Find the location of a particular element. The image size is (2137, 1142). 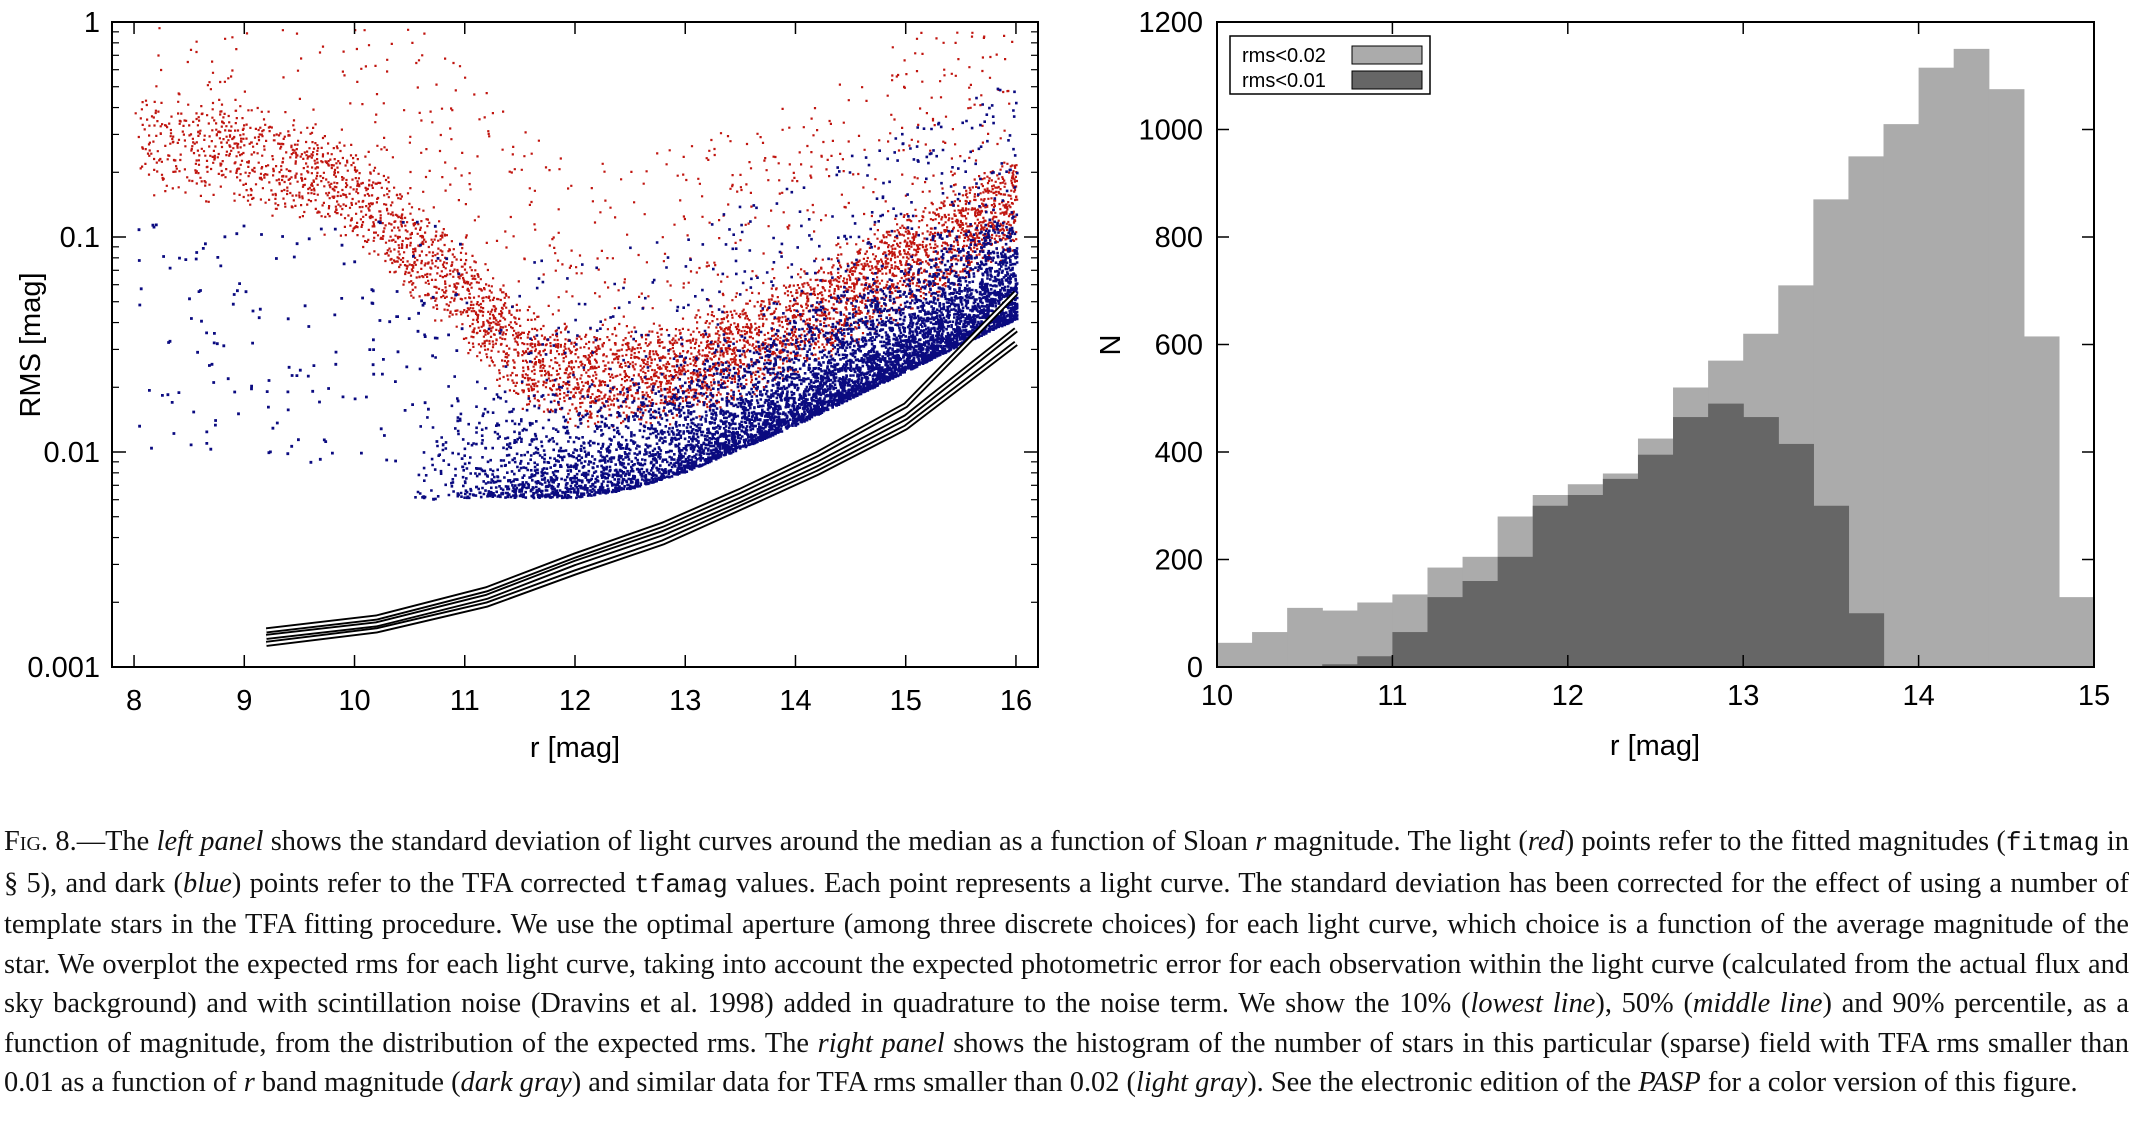

caption-italic: left panel is located at coordinates (210, 841).